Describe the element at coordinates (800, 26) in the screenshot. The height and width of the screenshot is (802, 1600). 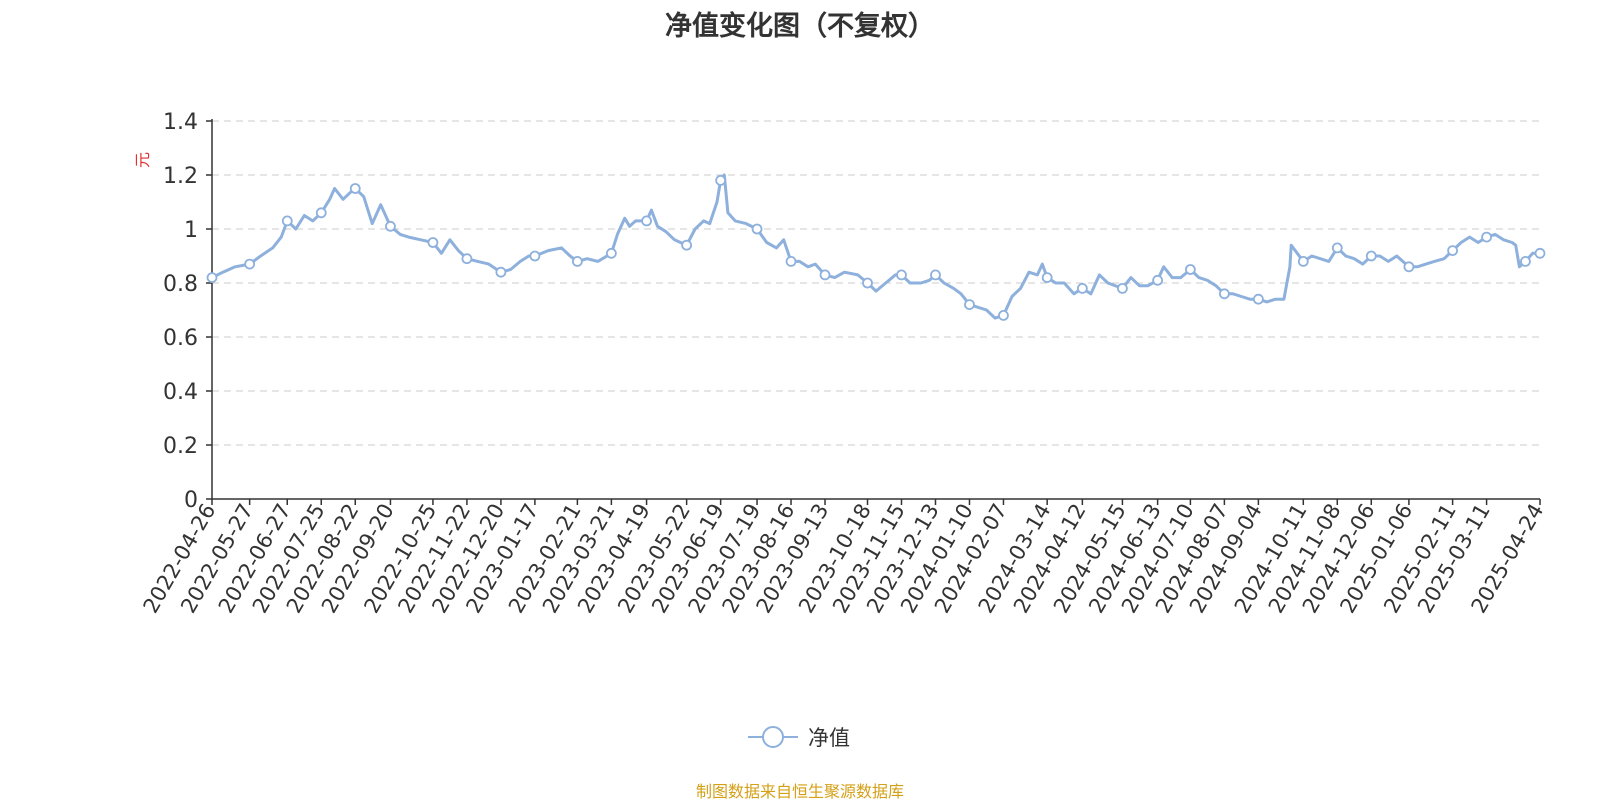
I see `chart-title: 净值变化图（不复权）` at that location.